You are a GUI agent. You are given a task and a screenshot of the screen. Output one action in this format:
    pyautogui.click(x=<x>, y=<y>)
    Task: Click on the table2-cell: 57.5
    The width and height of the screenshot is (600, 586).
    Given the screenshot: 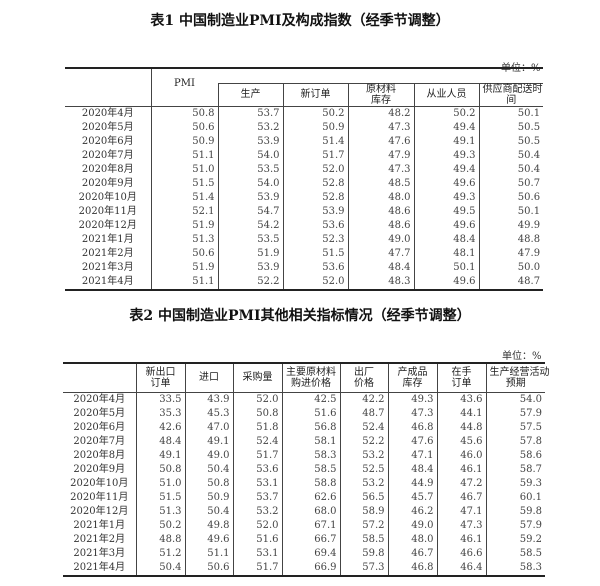 What is the action you would take?
    pyautogui.click(x=515, y=427)
    